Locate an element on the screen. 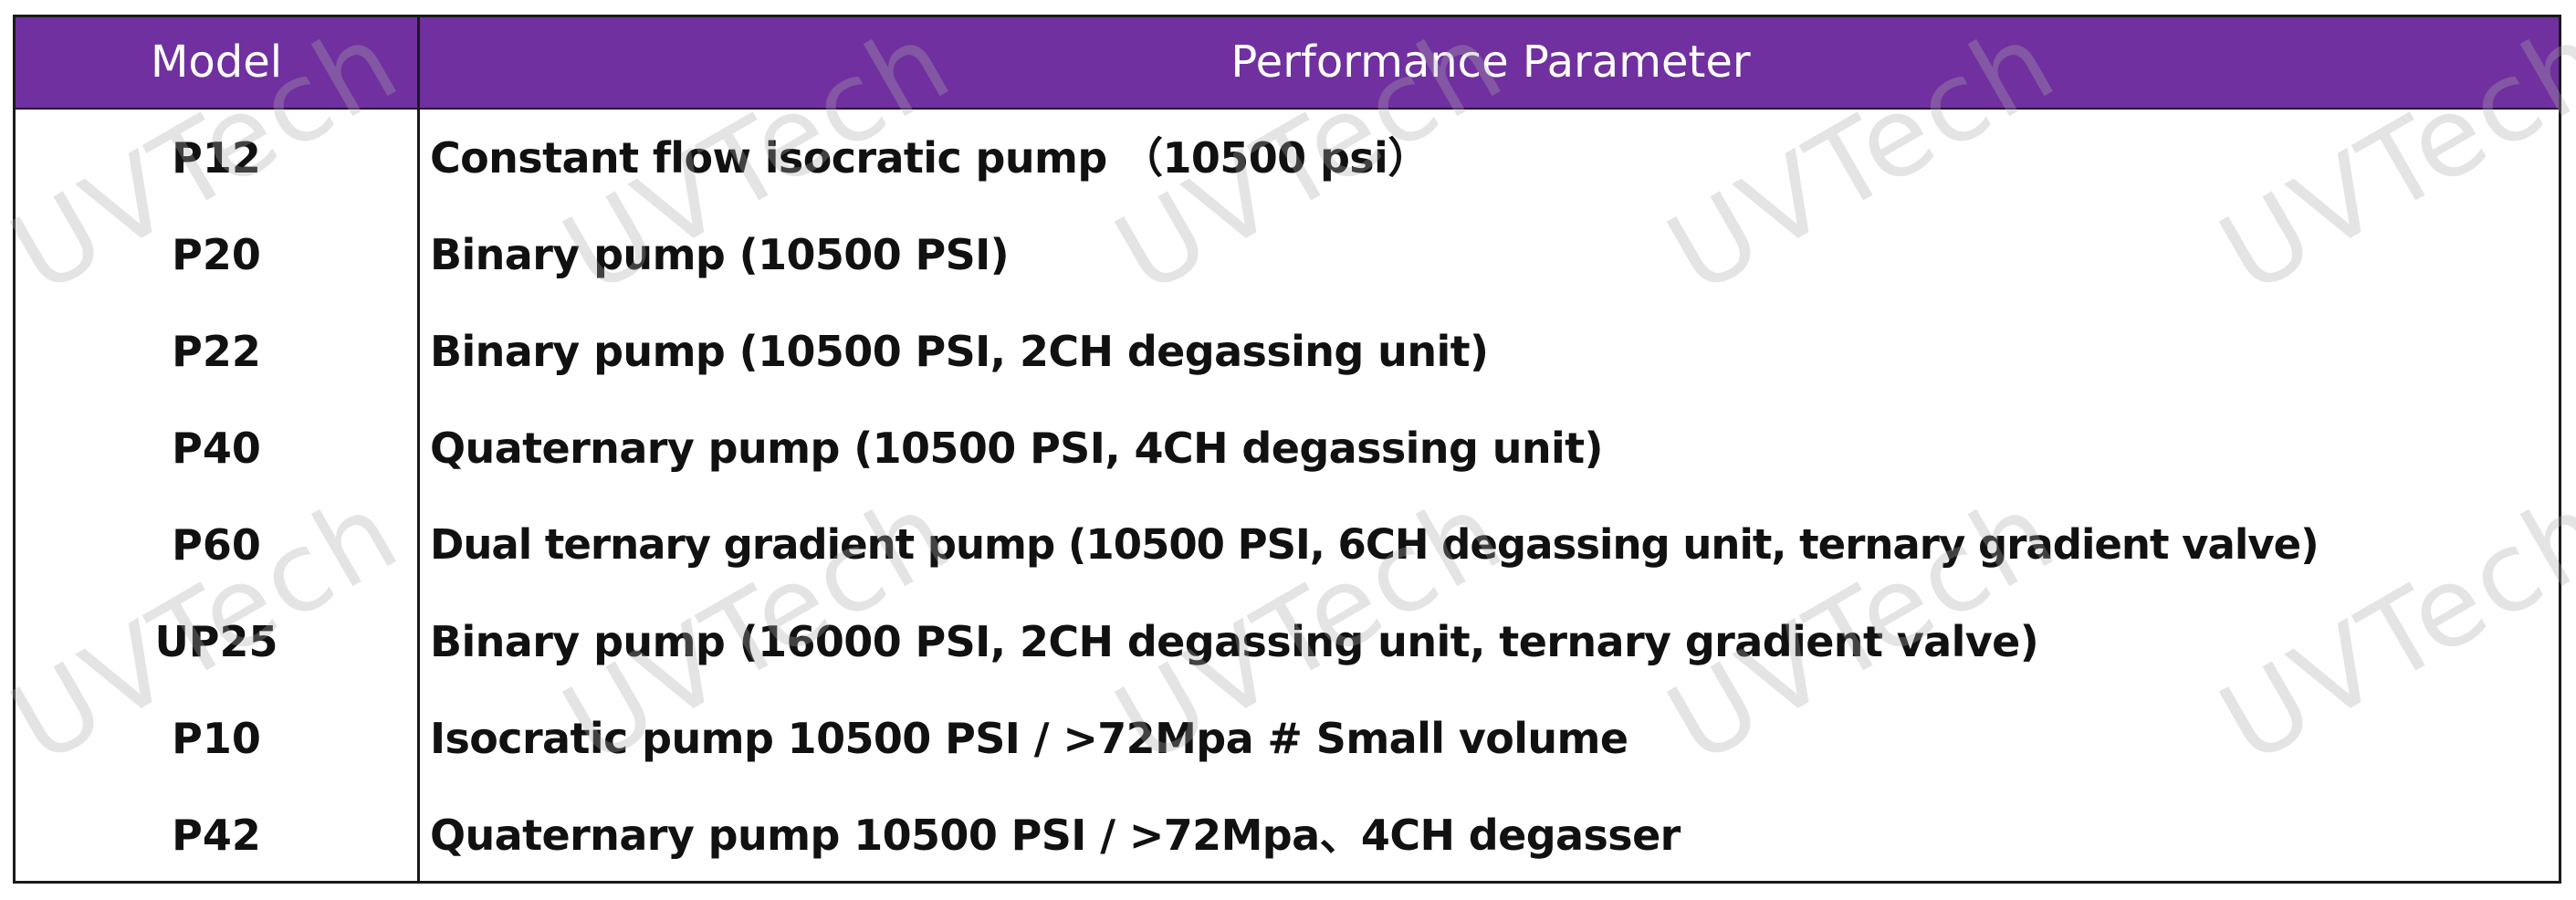 This screenshot has width=2576, height=900. parameter-cell: Binary pump (10500 PSI) is located at coordinates (720, 255).